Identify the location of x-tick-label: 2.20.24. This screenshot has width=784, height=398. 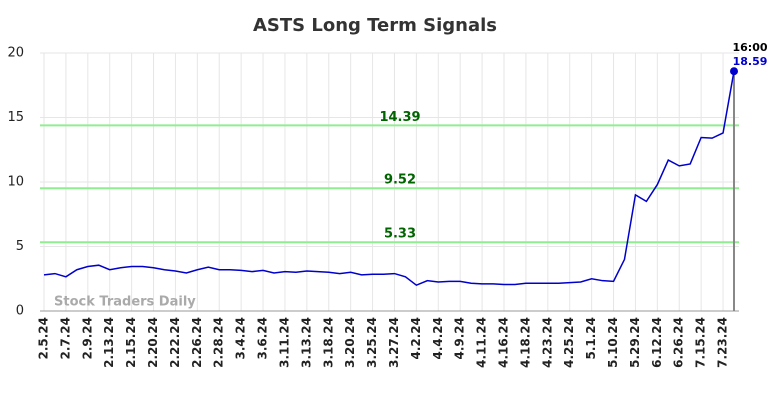
(153, 342).